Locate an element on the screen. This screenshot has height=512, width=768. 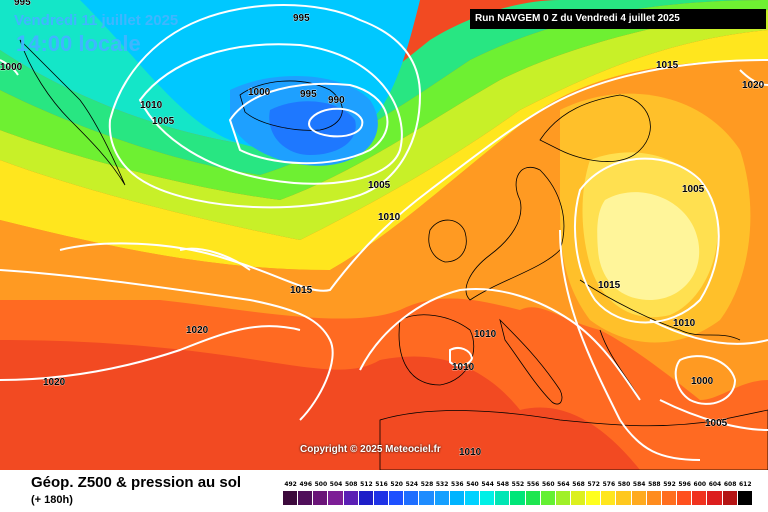
legend-value: 520 is located at coordinates (396, 484).